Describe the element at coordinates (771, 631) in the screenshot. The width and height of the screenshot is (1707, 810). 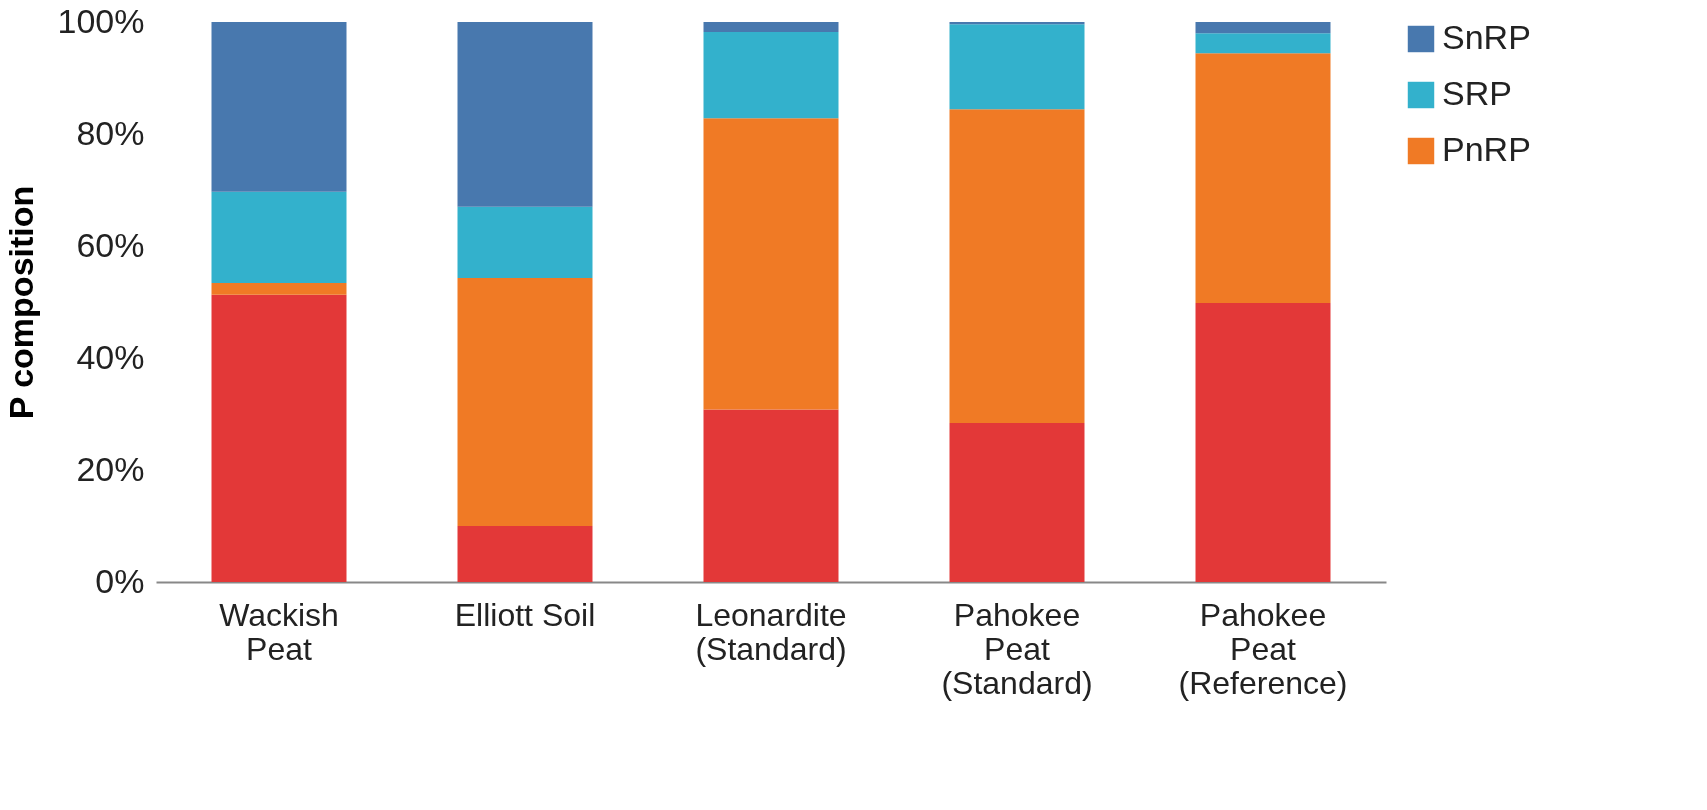
I see `x-tick-label: Leonardite (Standard)` at that location.